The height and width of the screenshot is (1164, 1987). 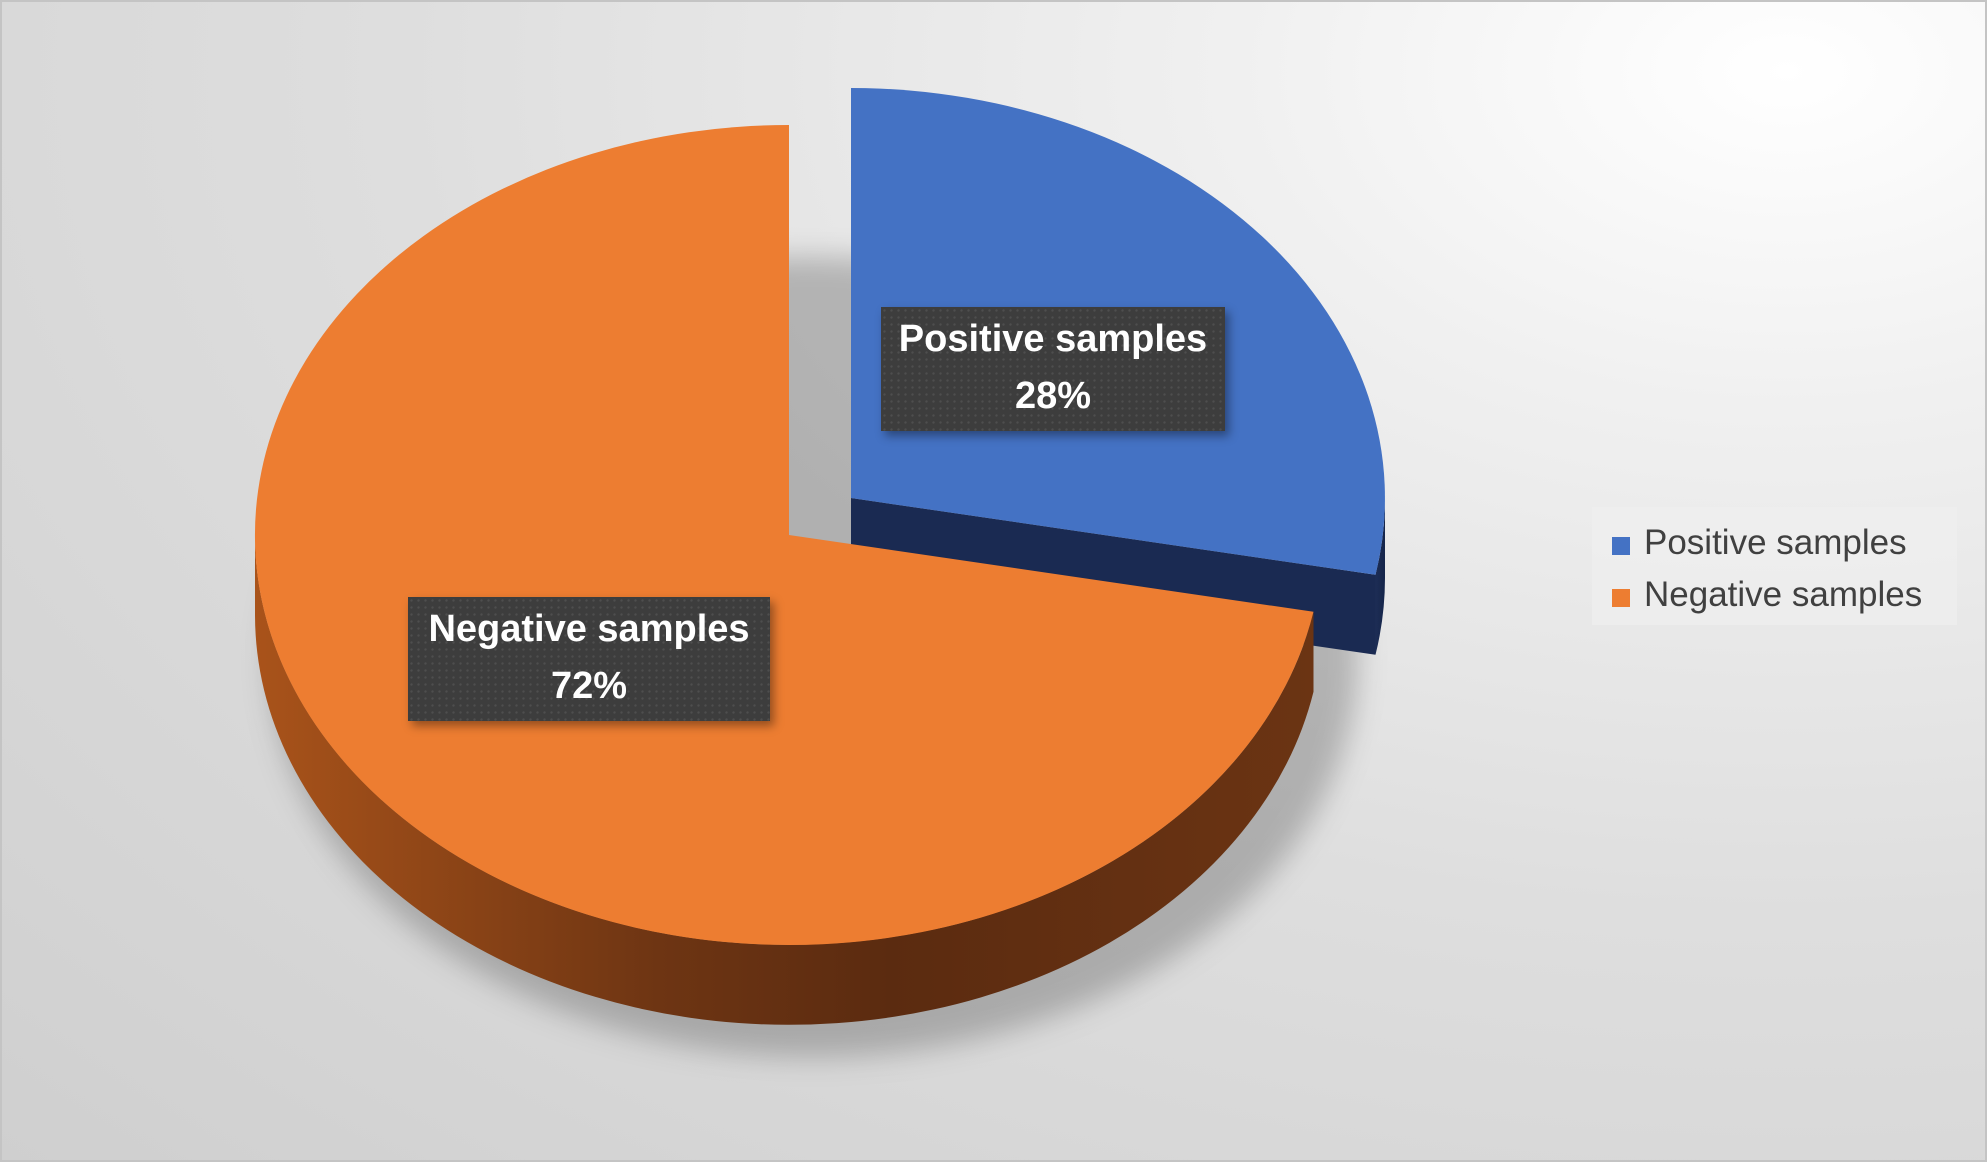 What do you see at coordinates (1621, 546) in the screenshot?
I see `legend-swatch-positive` at bounding box center [1621, 546].